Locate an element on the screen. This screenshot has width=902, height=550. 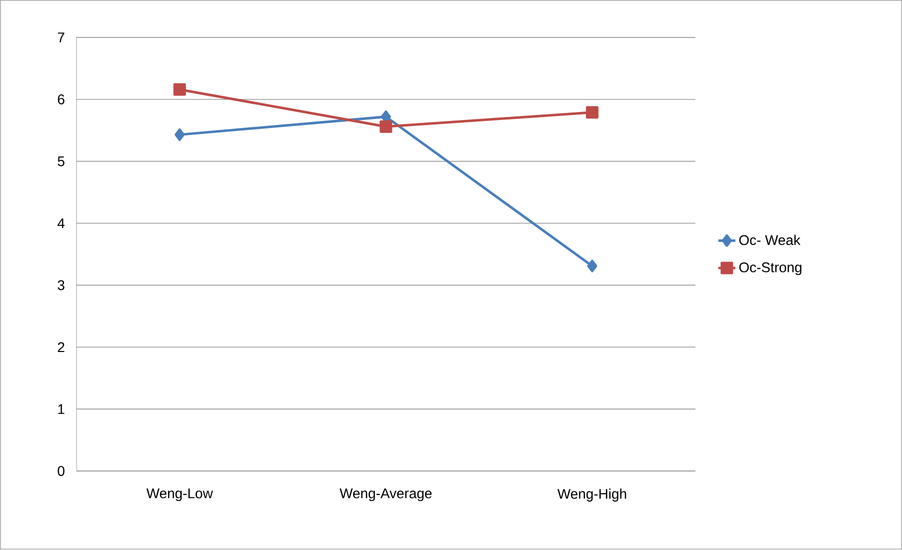
y-tick-label: 5 is located at coordinates (61, 161).